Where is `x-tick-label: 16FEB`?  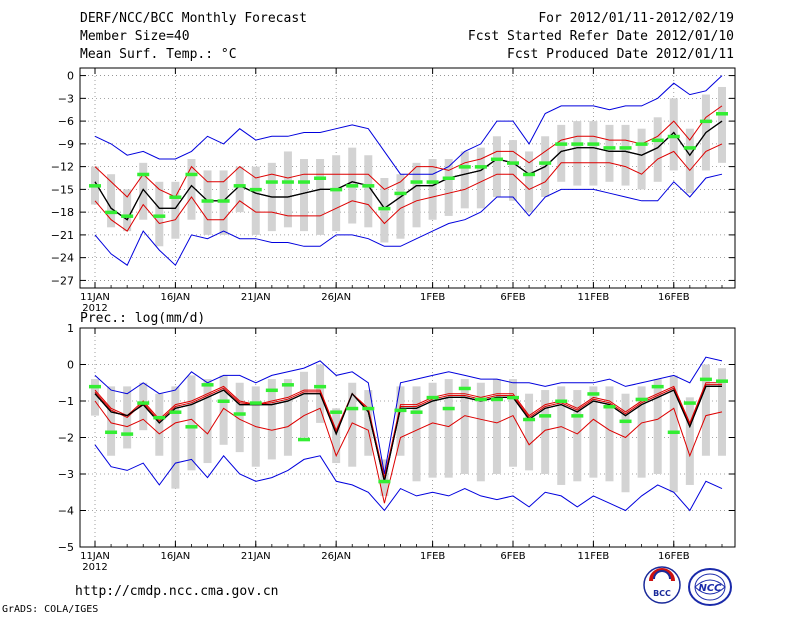
x-tick-label: 16FEB is located at coordinates (674, 297).